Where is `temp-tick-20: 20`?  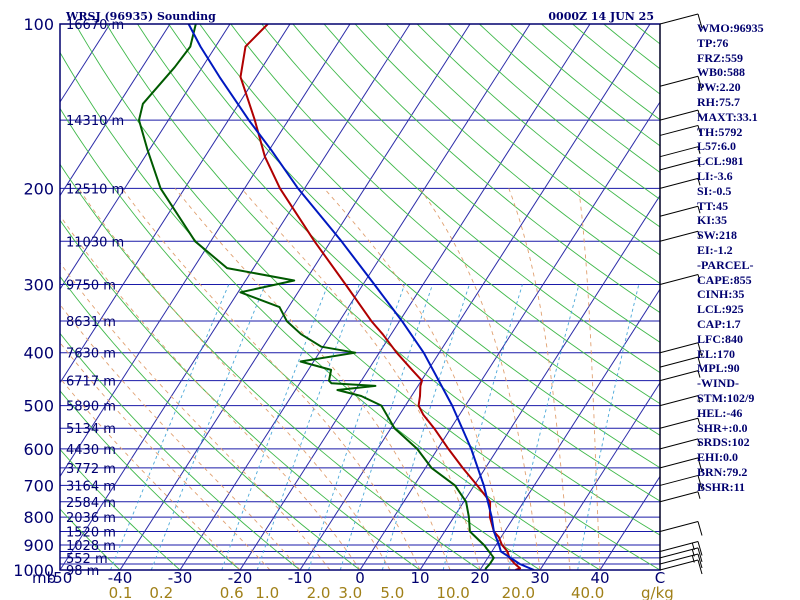
temp-tick-20: 20 is located at coordinates (479, 578).